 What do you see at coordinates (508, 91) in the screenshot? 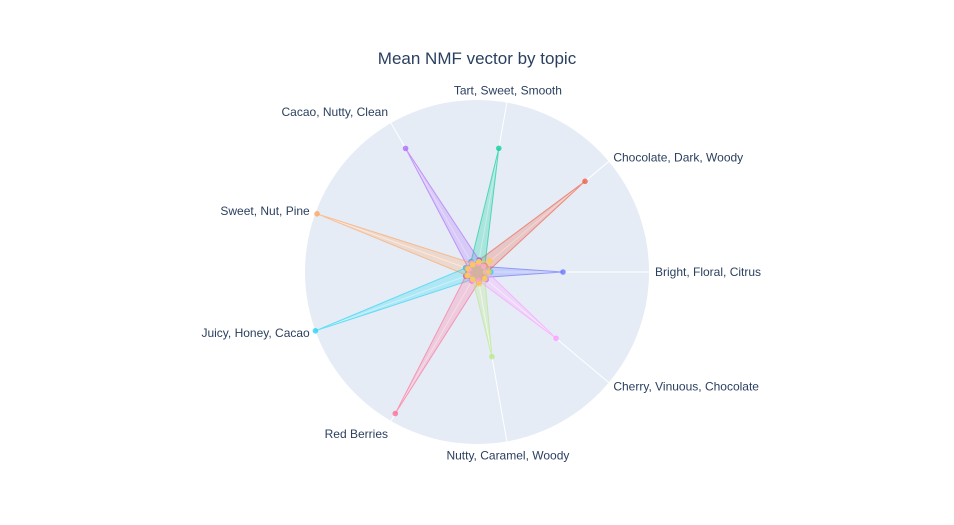
I see `angular-axis-label: Tart, Sweet, Smooth` at bounding box center [508, 91].